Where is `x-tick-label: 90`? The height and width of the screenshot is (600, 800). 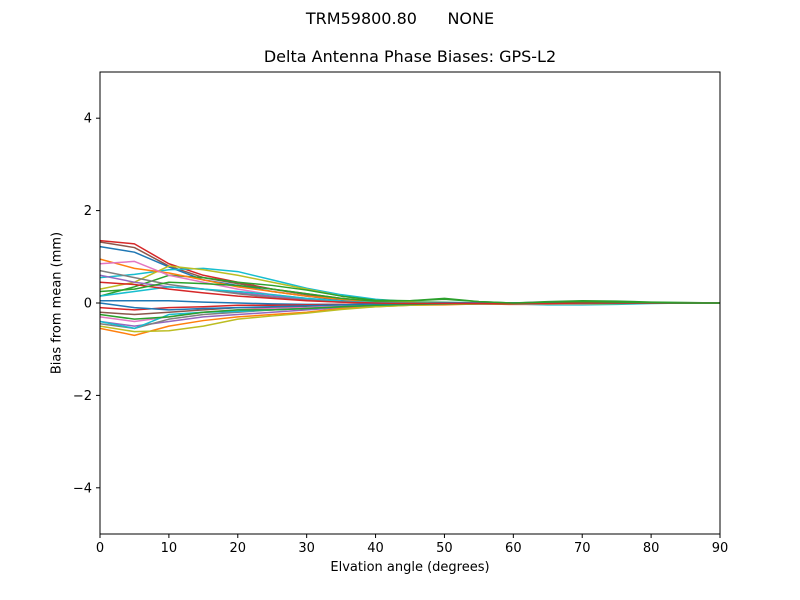 x-tick-label: 90 is located at coordinates (720, 548).